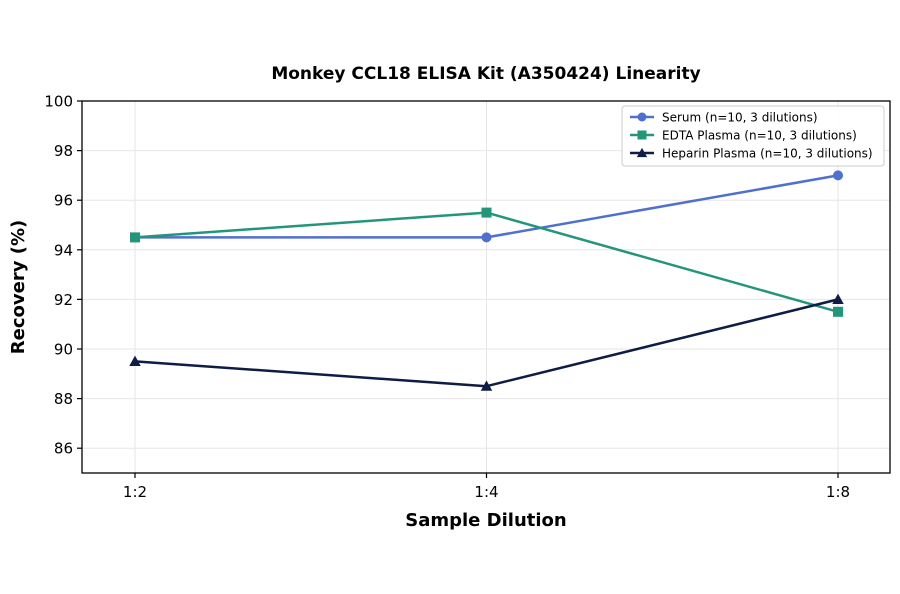 The image size is (900, 594). What do you see at coordinates (485, 520) in the screenshot?
I see `x-axis-label: Sample Dilution` at bounding box center [485, 520].